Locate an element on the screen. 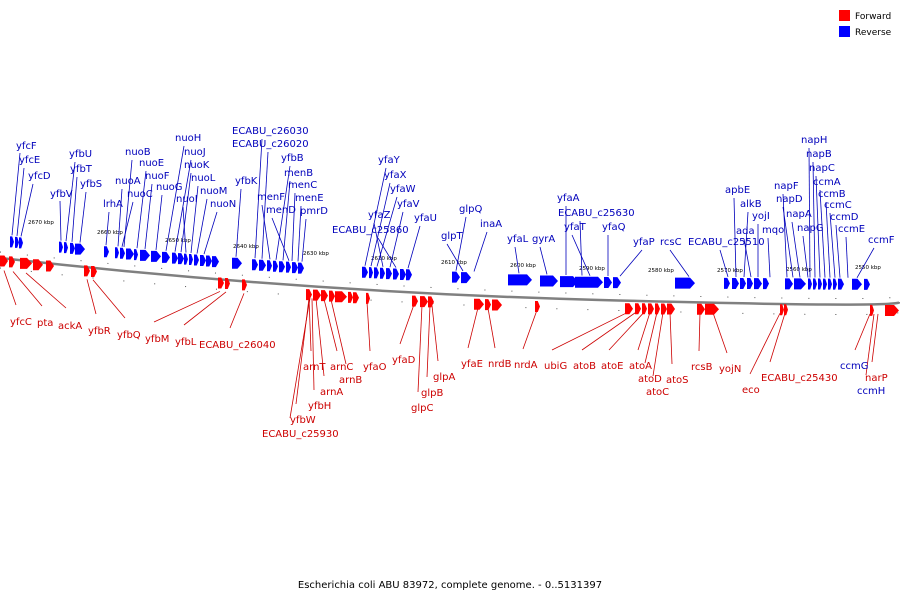 Image resolution: width=900 pixels, height=600 pixels. gene-label-forward: arnT is located at coordinates (314, 367).